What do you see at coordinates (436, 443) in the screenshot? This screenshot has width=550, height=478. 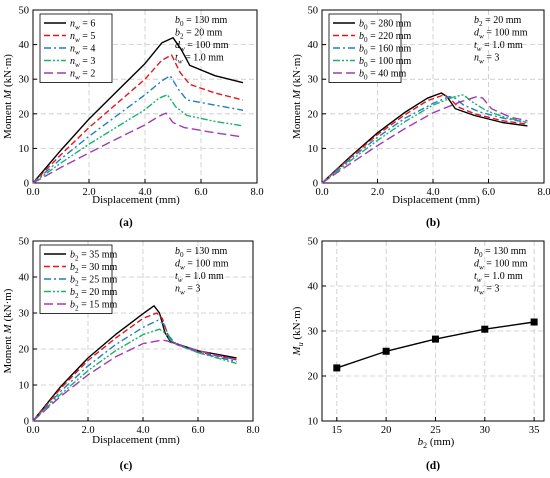 I see `x-axis-label: b2 (mm)` at bounding box center [436, 443].